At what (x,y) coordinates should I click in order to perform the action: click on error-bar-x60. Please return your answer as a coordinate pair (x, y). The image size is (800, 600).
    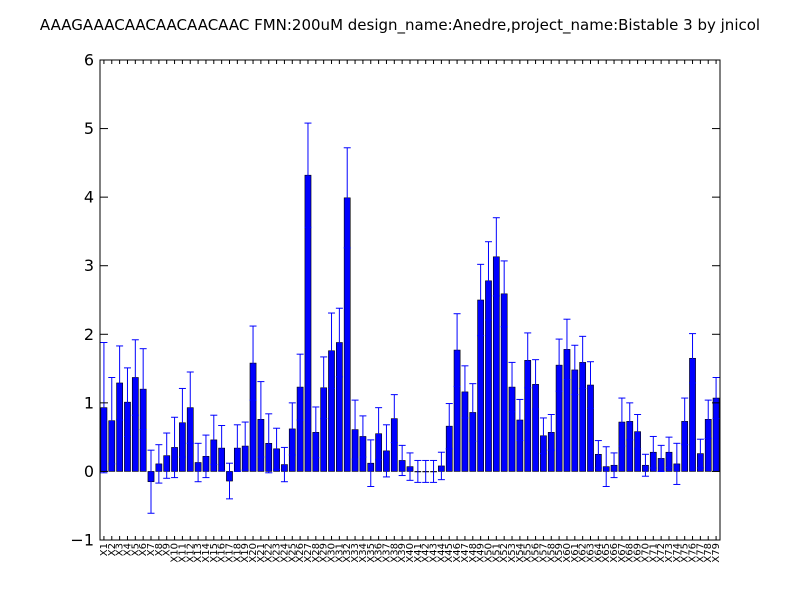
    Looking at the image, I should click on (567, 349).